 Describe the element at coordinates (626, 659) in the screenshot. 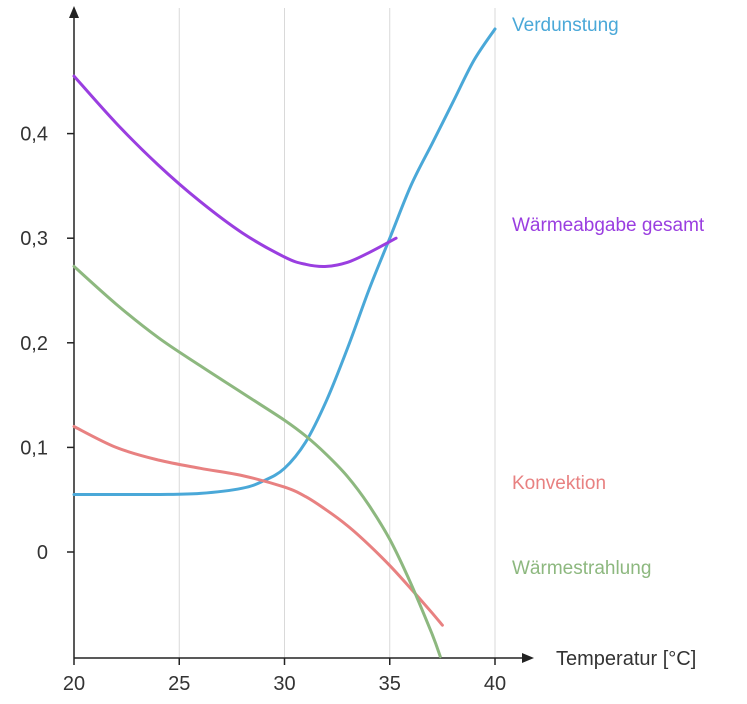

I see `x-axis-title: Temperatur [°C]` at that location.